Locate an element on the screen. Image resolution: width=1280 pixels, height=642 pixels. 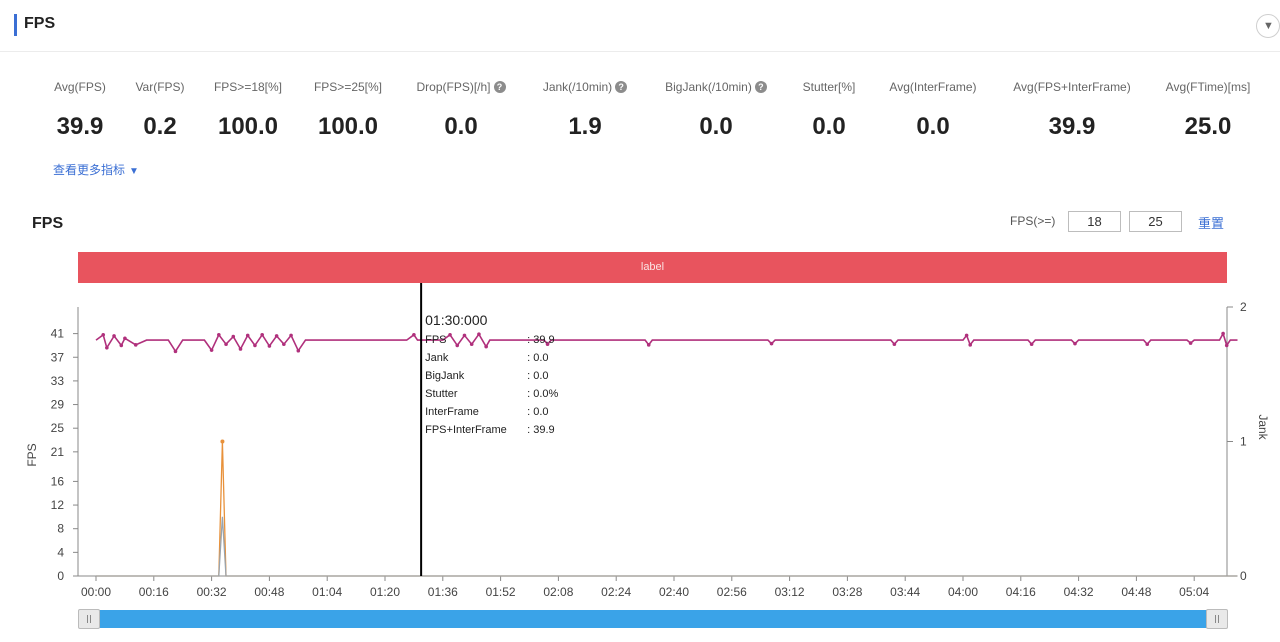
y-axis-title: FPS is located at coordinates (32, 454).